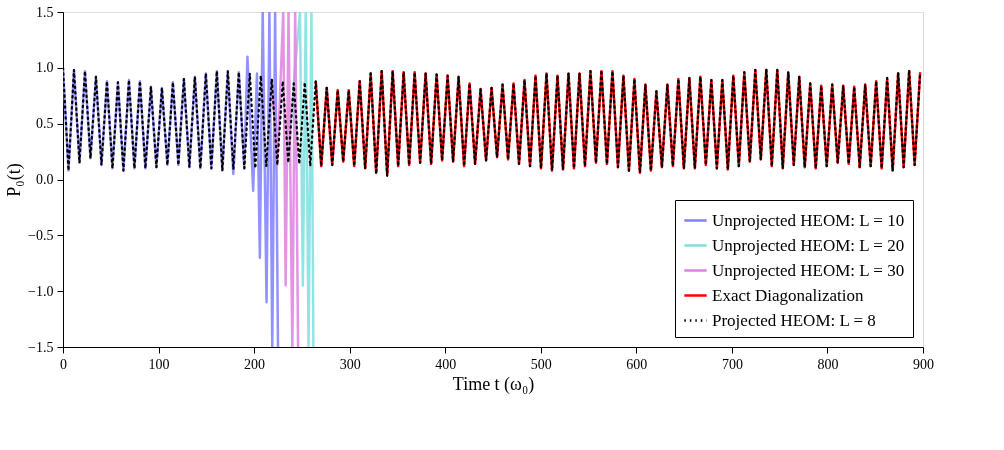 This screenshot has width=1004, height=450. What do you see at coordinates (45, 68) in the screenshot?
I see `y-tick-label: 1.0` at bounding box center [45, 68].